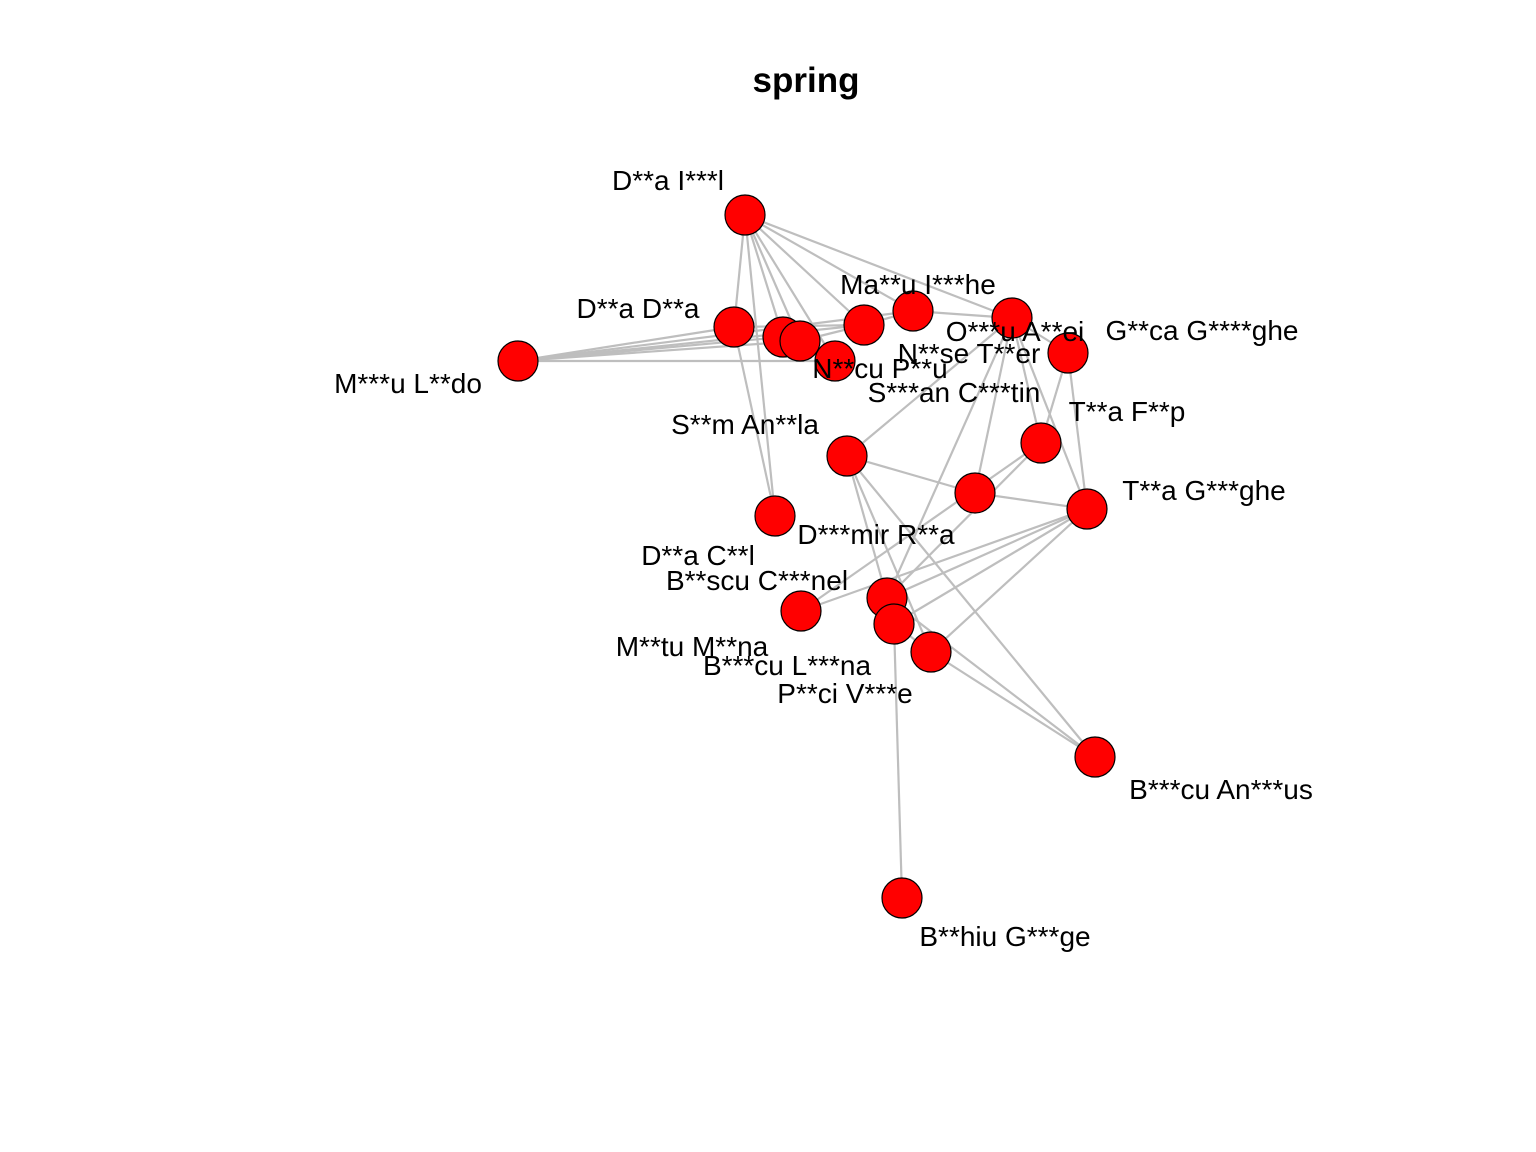 This screenshot has height=1152, width=1536. What do you see at coordinates (692, 646) in the screenshot?
I see `node-label-mmm: M**tu M**na` at bounding box center [692, 646].